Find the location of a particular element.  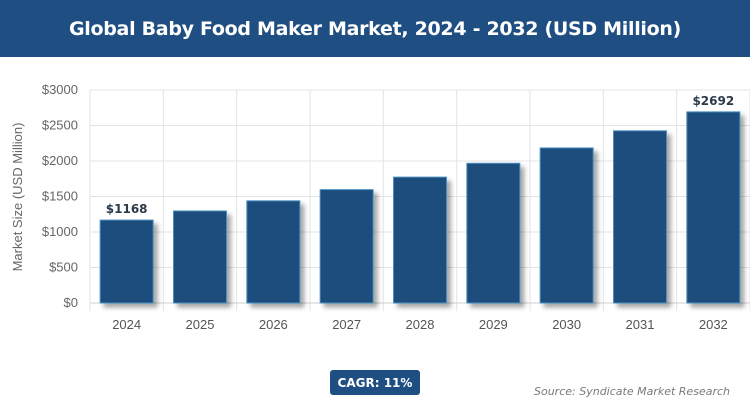

bar-2027 is located at coordinates (346, 246).